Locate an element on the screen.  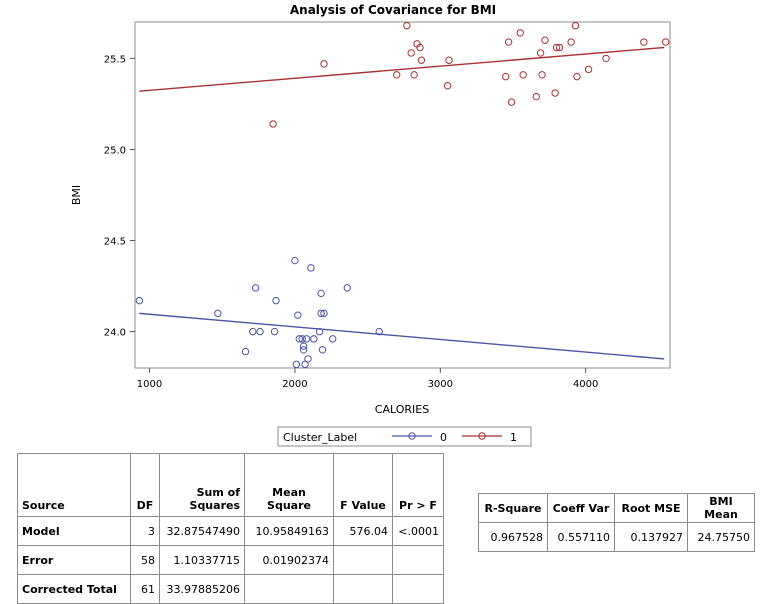
fit-header-coeffvar: Coeff Var is located at coordinates (581, 508).